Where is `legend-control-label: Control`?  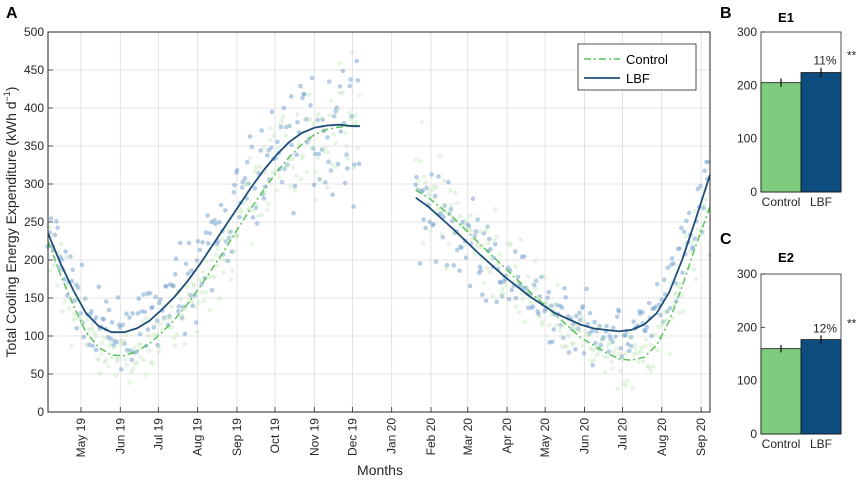
legend-control-label: Control is located at coordinates (647, 59).